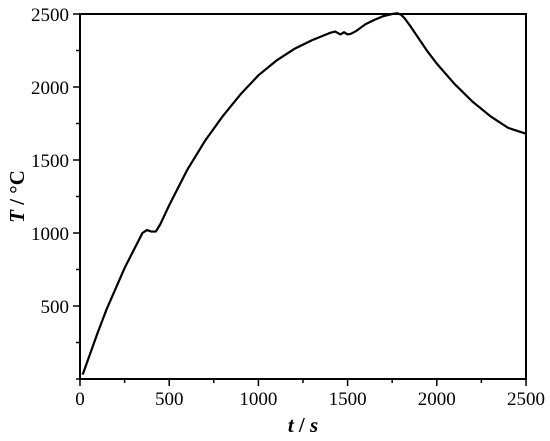 This screenshot has height=441, width=550. I want to click on x-tick-label: 2000, so click(437, 399).